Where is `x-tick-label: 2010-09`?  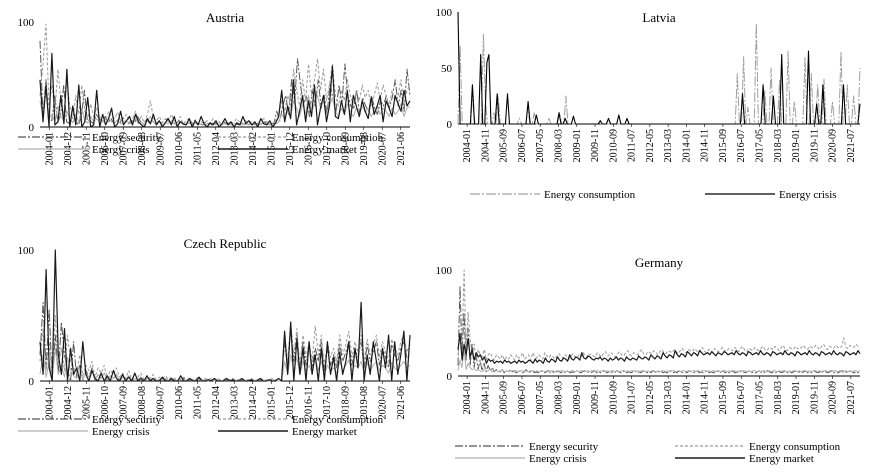 x-tick-label: 2010-09 is located at coordinates (613, 145).